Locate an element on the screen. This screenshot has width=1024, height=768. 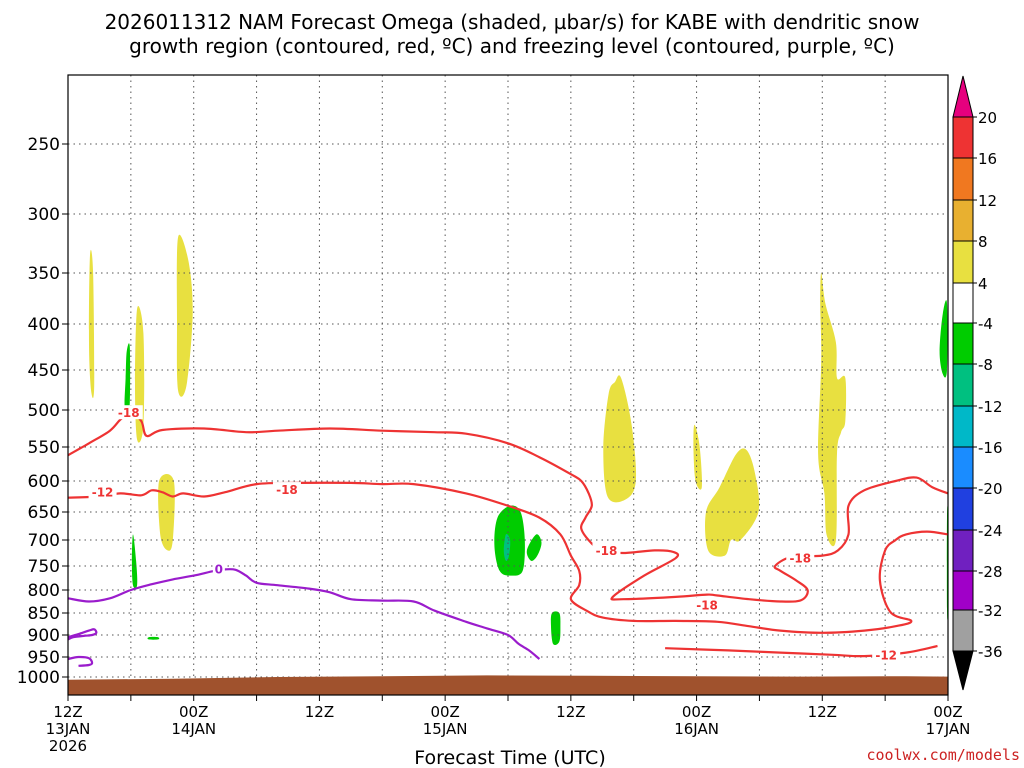
x-tick-label: 17JAN is located at coordinates (948, 729).